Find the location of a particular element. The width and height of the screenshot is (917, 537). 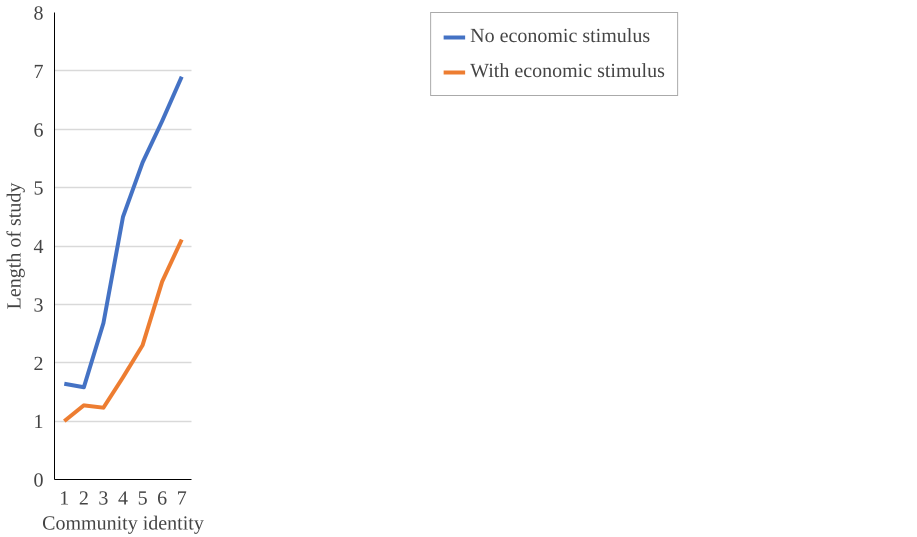

x-axis-title: Community identity is located at coordinates (123, 523).